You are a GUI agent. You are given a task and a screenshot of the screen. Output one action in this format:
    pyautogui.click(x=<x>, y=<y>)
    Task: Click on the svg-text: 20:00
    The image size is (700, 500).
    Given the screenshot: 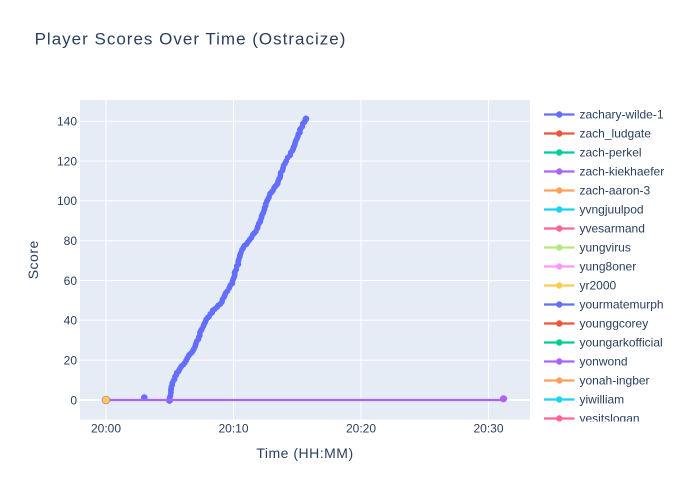 What is the action you would take?
    pyautogui.click(x=106, y=429)
    